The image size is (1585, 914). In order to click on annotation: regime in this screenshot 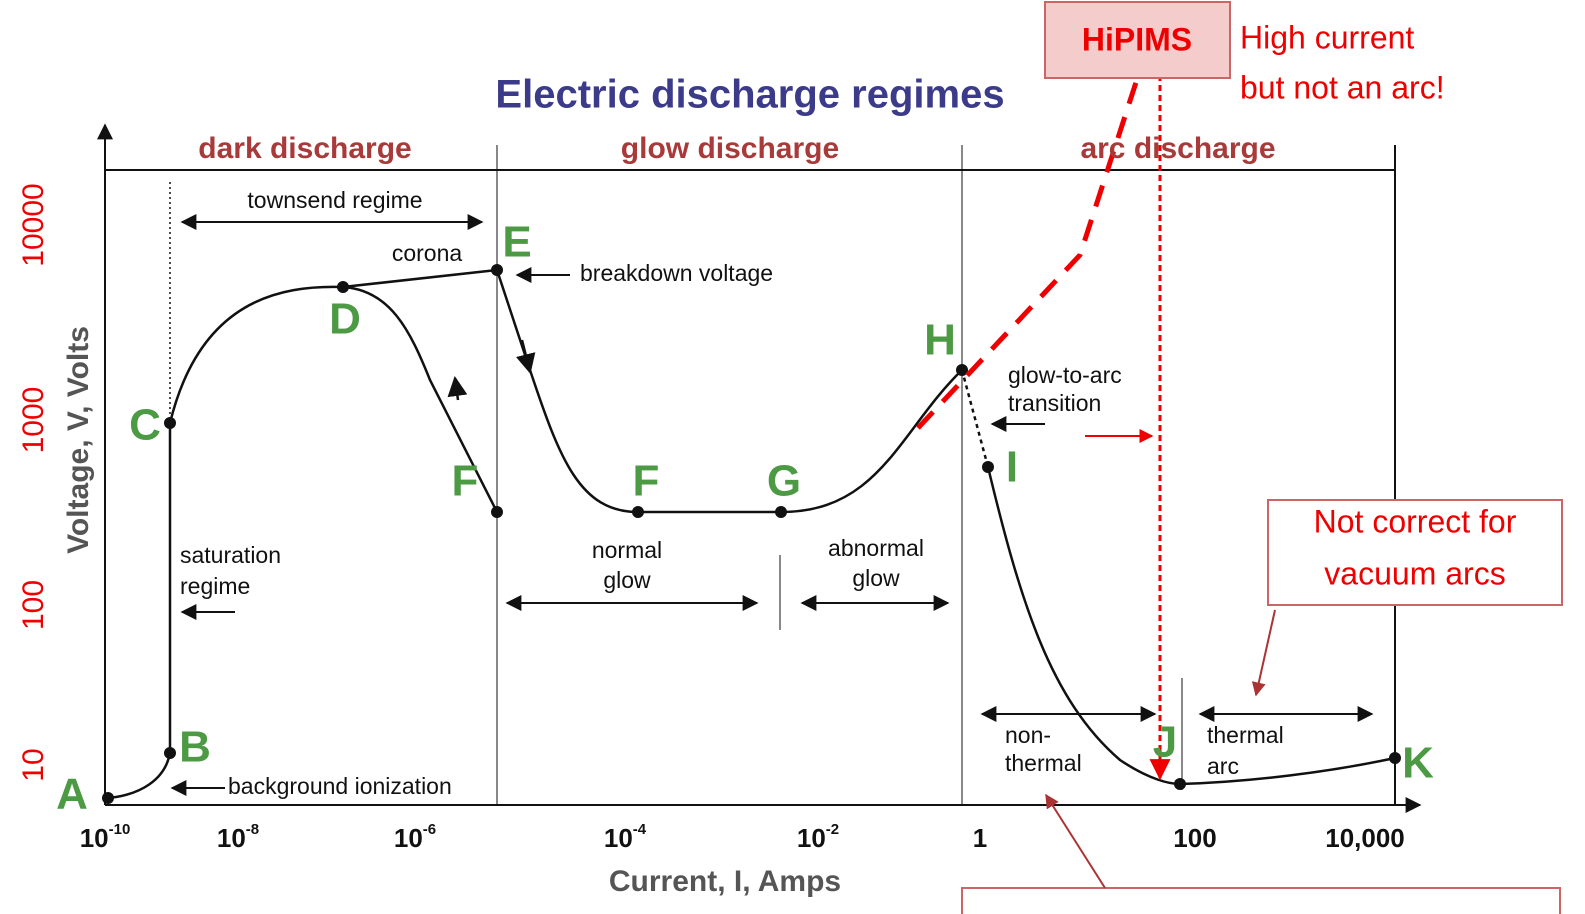, I will do `click(215, 586)`.